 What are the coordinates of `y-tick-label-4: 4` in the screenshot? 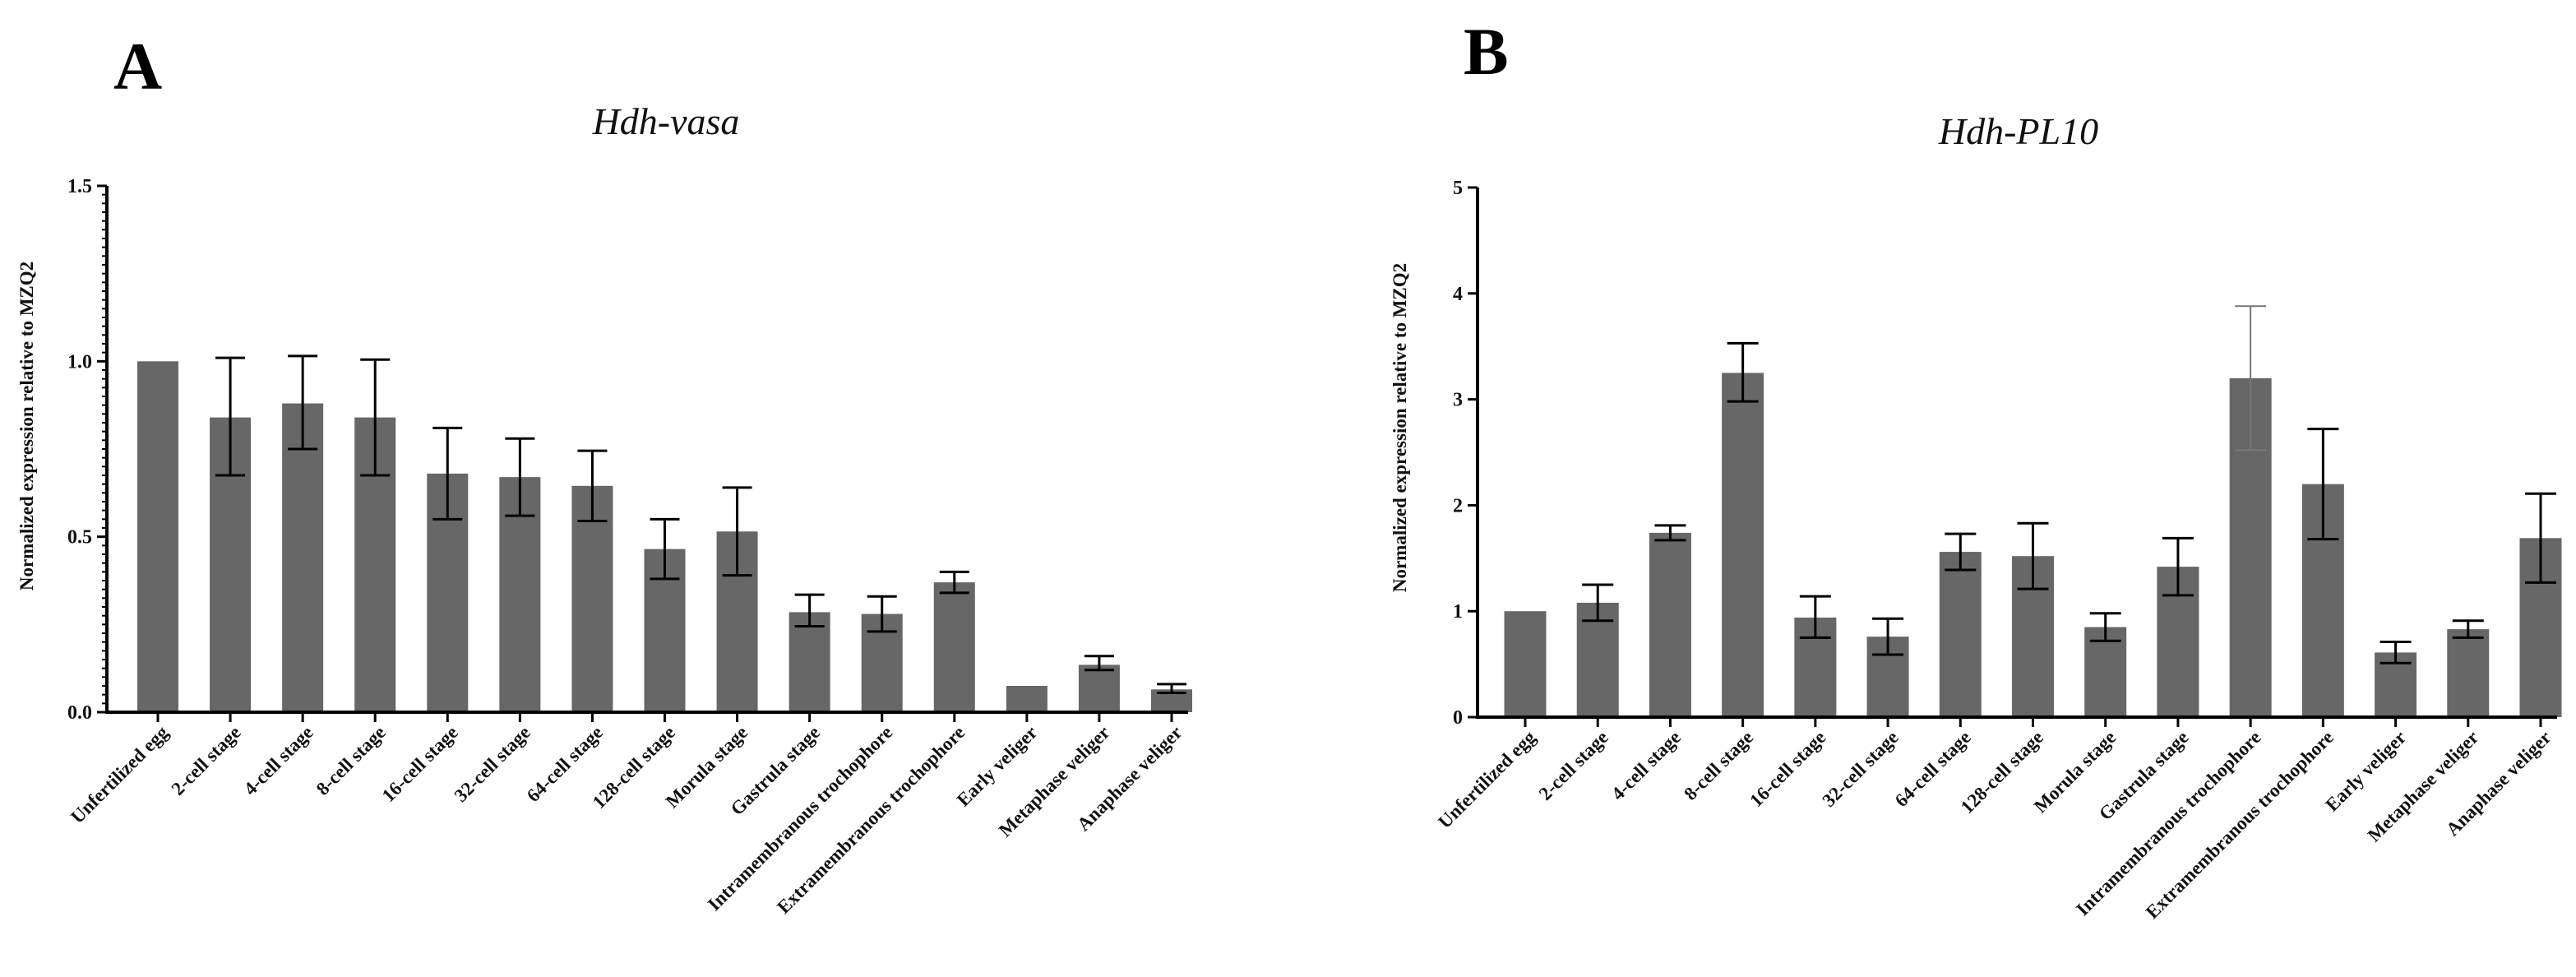 It's located at (1458, 294).